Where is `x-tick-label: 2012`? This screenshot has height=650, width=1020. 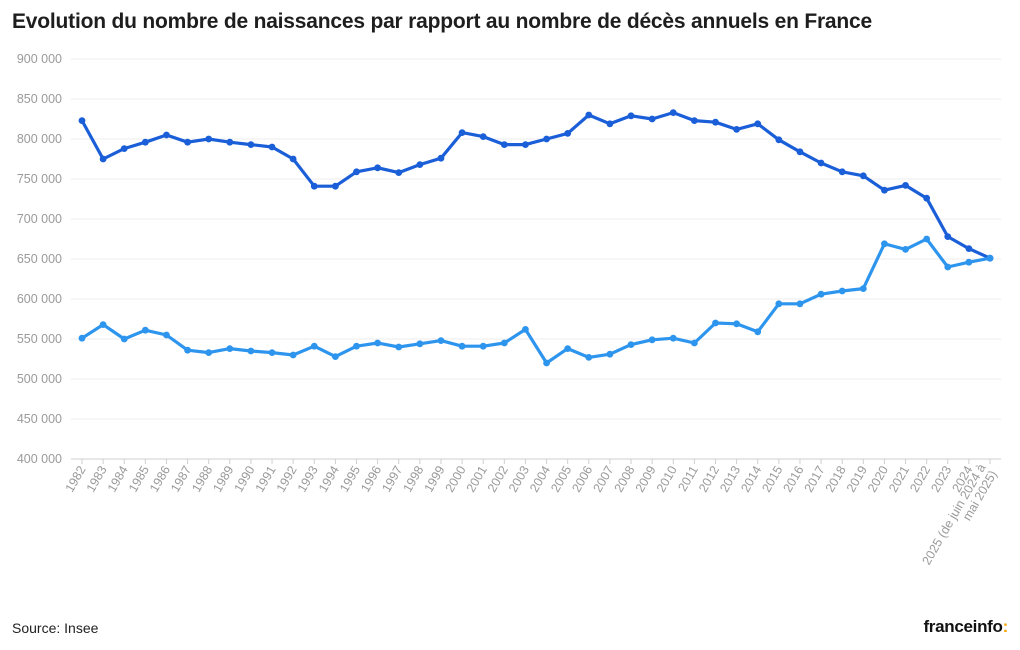 x-tick-label: 2012 is located at coordinates (709, 478).